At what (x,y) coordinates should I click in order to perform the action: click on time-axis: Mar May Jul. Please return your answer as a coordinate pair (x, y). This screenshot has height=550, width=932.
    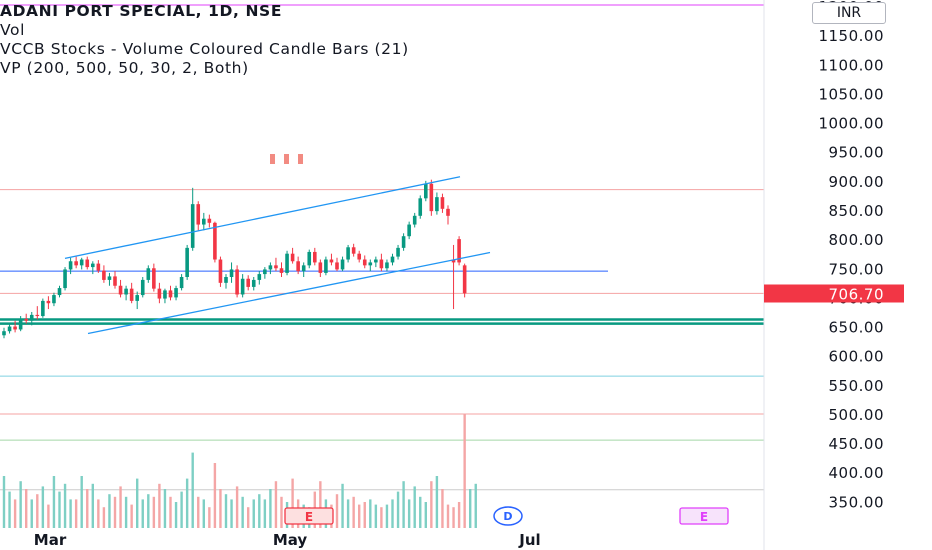
    Looking at the image, I should click on (287, 540).